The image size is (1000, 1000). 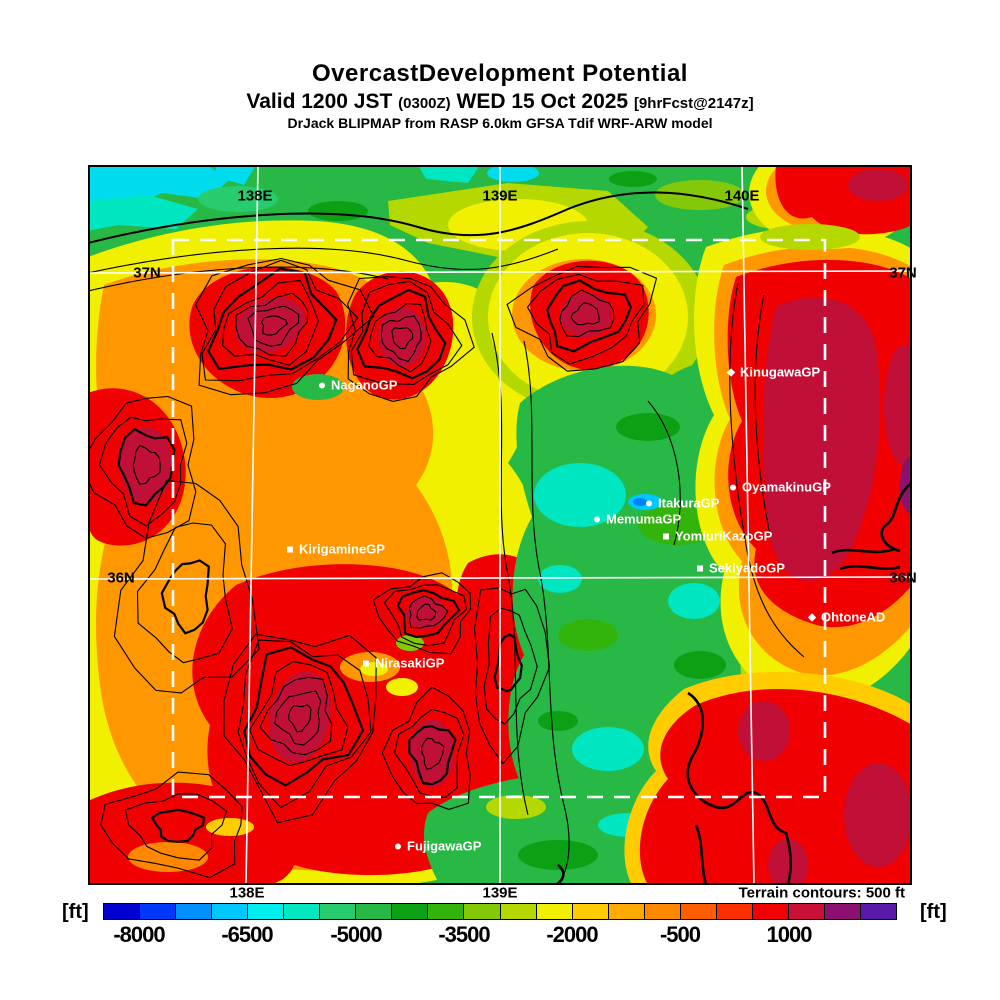 What do you see at coordinates (247, 934) in the screenshot?
I see `colorbar-tick--6500: -6500` at bounding box center [247, 934].